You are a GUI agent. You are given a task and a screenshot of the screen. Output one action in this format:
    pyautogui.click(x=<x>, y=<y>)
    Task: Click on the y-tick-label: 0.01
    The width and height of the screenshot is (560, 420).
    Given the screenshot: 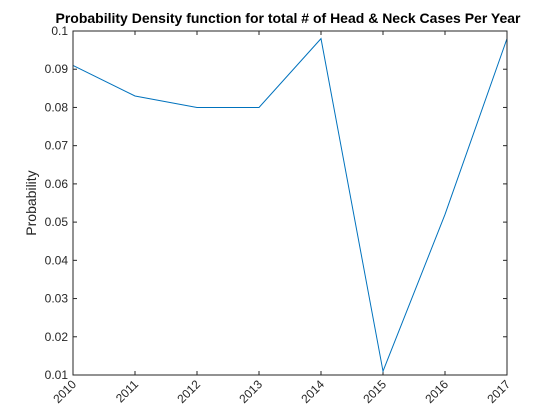 What is the action you would take?
    pyautogui.click(x=57, y=375)
    